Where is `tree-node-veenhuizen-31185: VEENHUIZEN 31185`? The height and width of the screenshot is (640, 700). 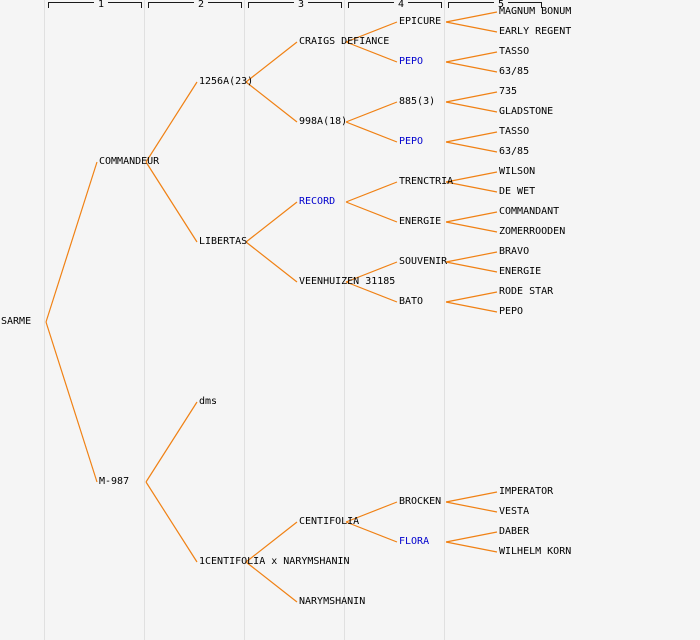 tree-node-veenhuizen-31185: VEENHUIZEN 31185 is located at coordinates (347, 281).